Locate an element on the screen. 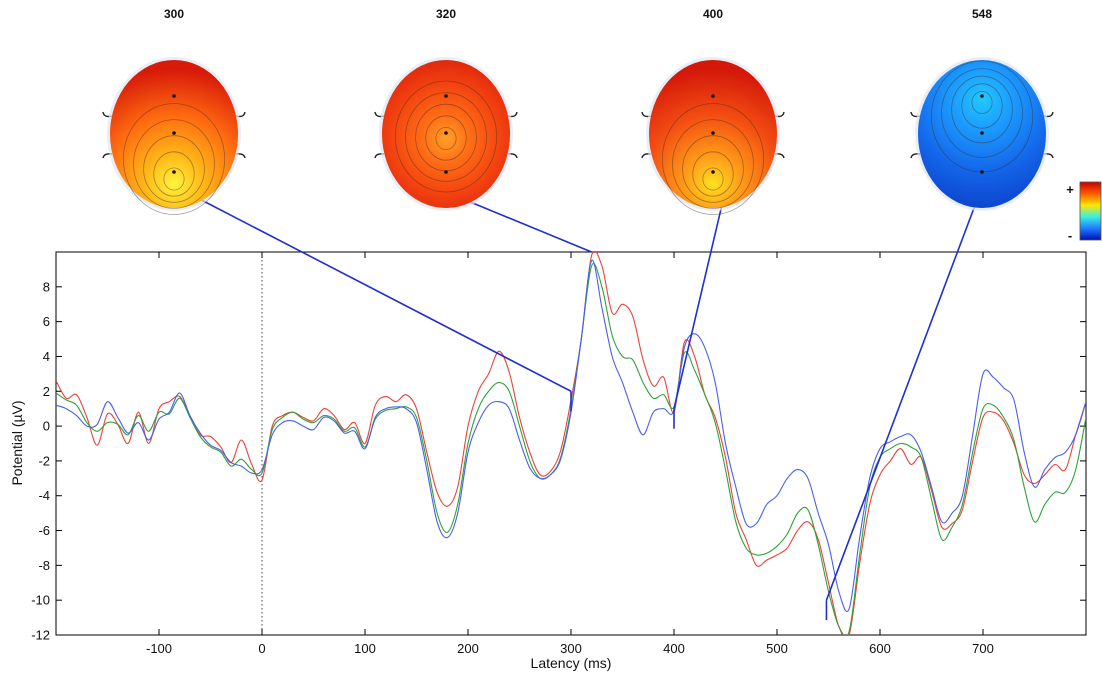  y-tick-label: -12 is located at coordinates (40, 635).